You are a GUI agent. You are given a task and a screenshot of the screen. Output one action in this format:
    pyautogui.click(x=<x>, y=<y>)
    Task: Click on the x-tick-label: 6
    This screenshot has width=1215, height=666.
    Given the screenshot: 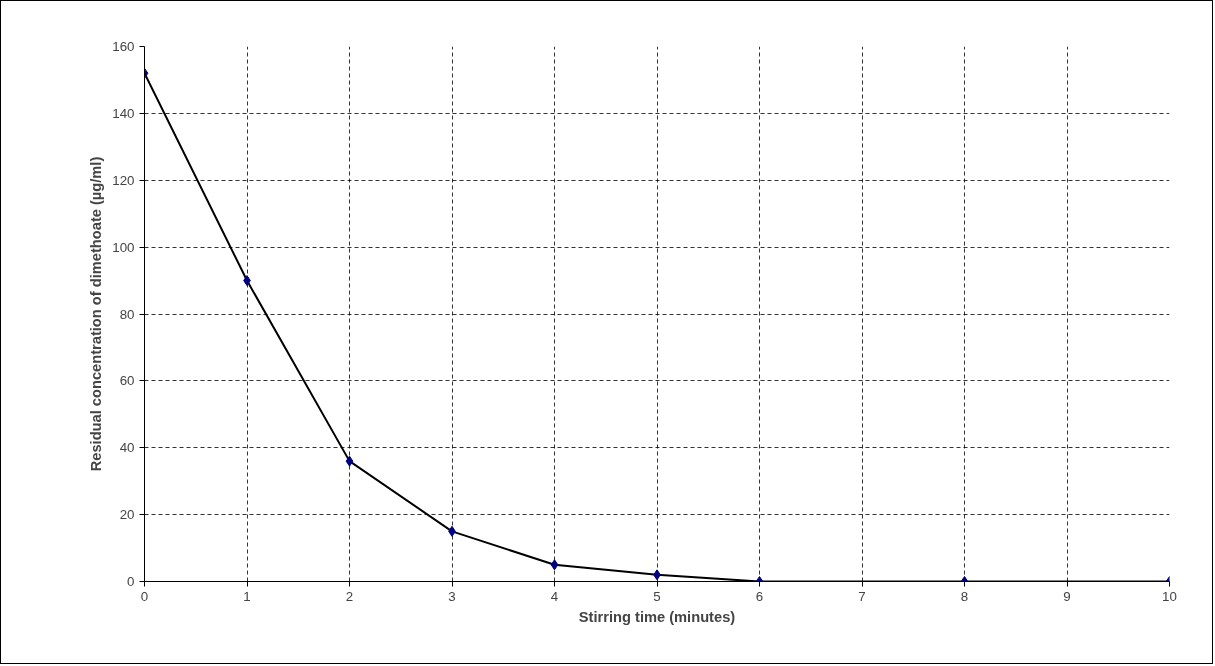 What is the action you would take?
    pyautogui.click(x=759, y=596)
    